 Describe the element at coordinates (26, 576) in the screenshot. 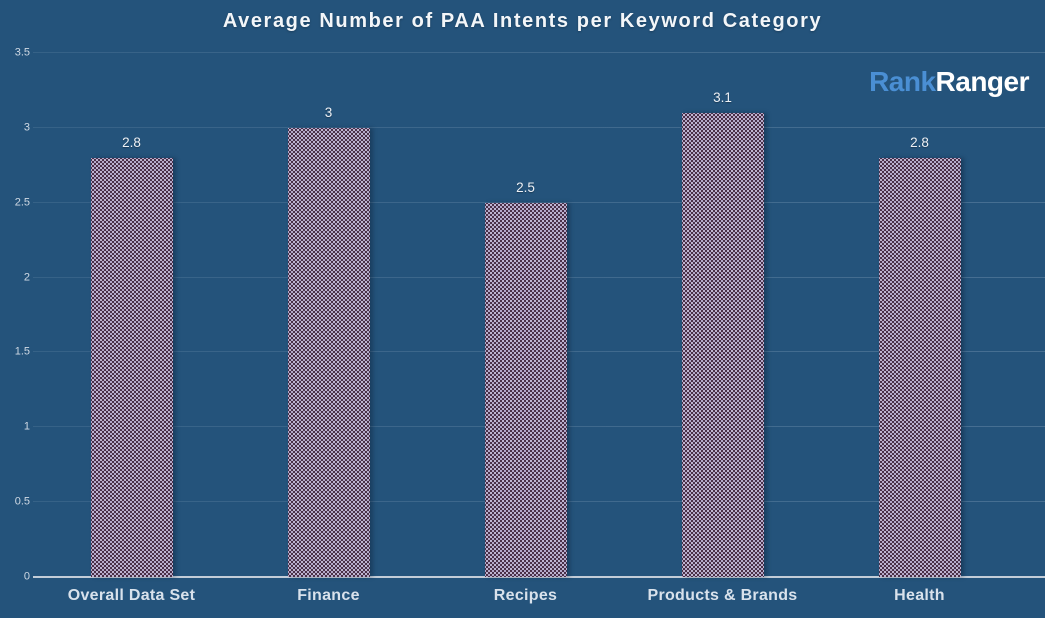

I see `y-tick-label: 0` at that location.